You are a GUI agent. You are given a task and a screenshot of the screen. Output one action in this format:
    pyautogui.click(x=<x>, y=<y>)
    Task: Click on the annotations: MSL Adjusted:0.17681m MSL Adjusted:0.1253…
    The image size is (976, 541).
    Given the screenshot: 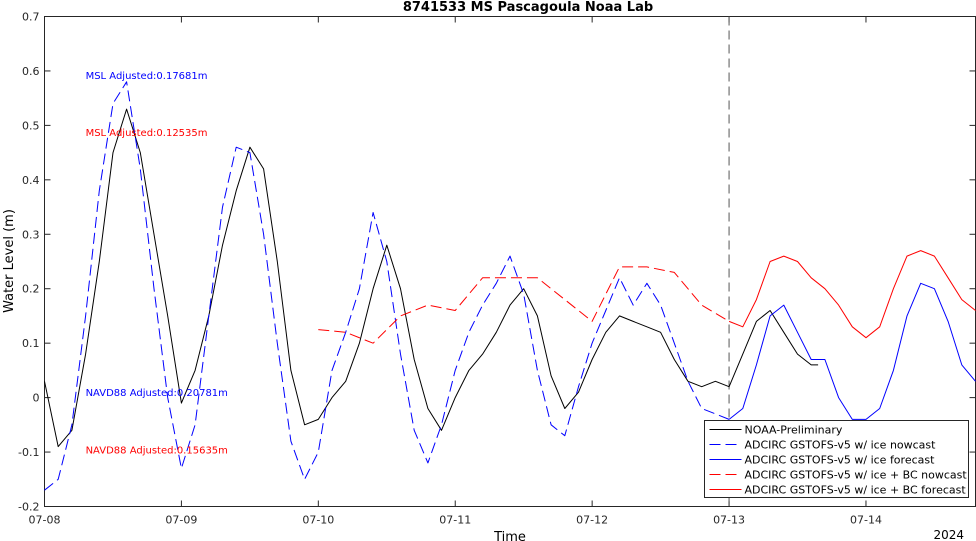 What is the action you would take?
    pyautogui.click(x=157, y=264)
    